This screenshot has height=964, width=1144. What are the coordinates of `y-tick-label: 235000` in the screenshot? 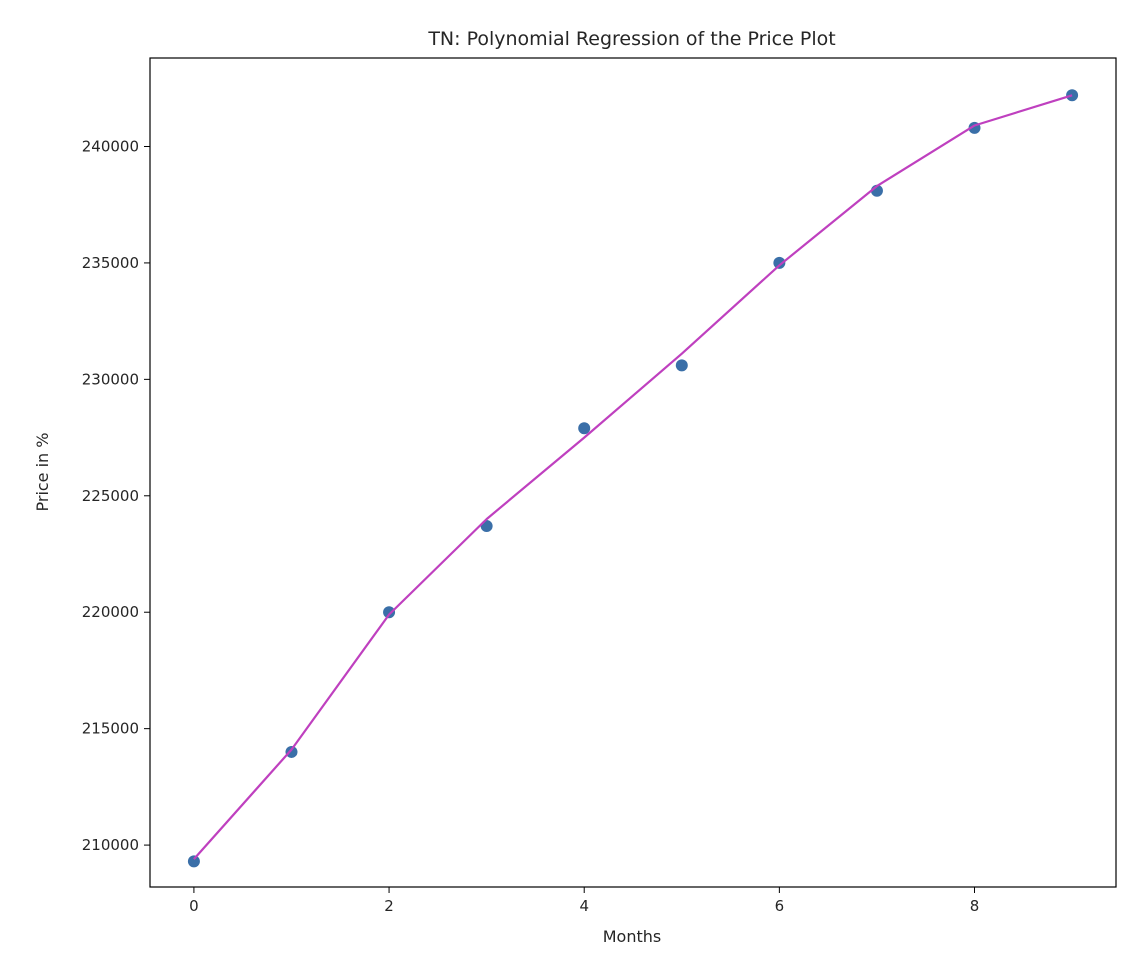 It's located at (110, 263).